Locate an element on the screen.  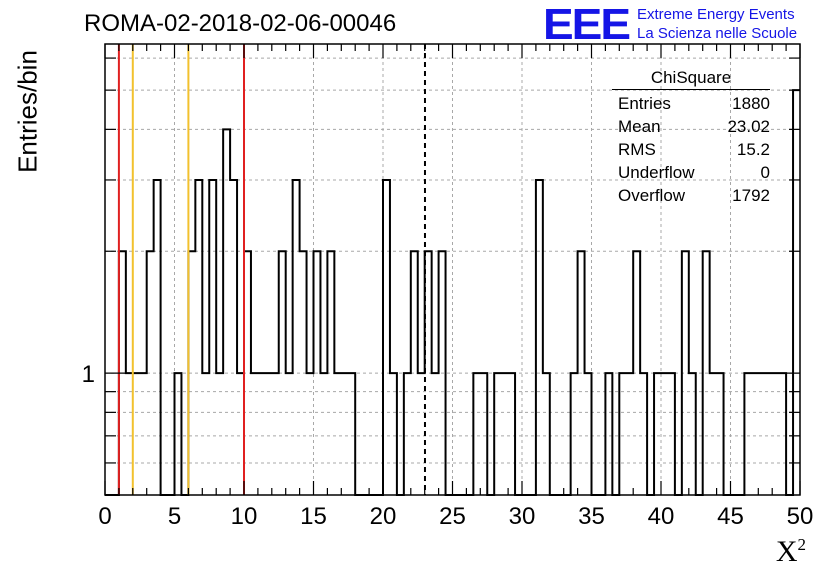
x-tick-label: 0 is located at coordinates (104, 516).